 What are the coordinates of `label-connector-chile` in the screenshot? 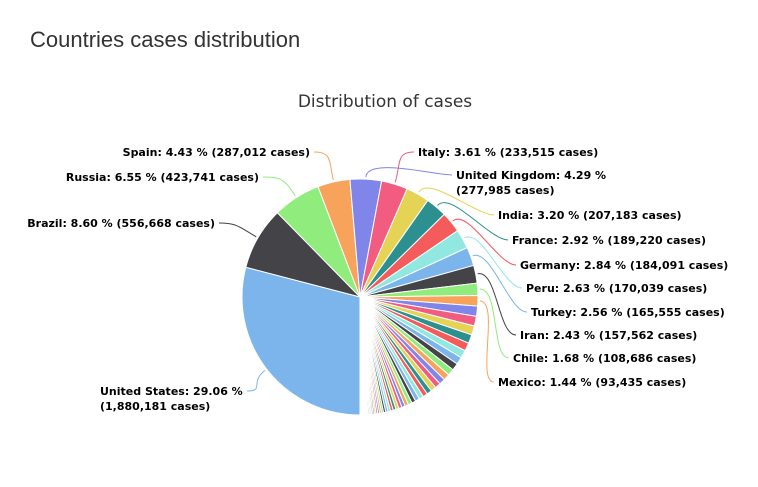 It's located at (494, 323).